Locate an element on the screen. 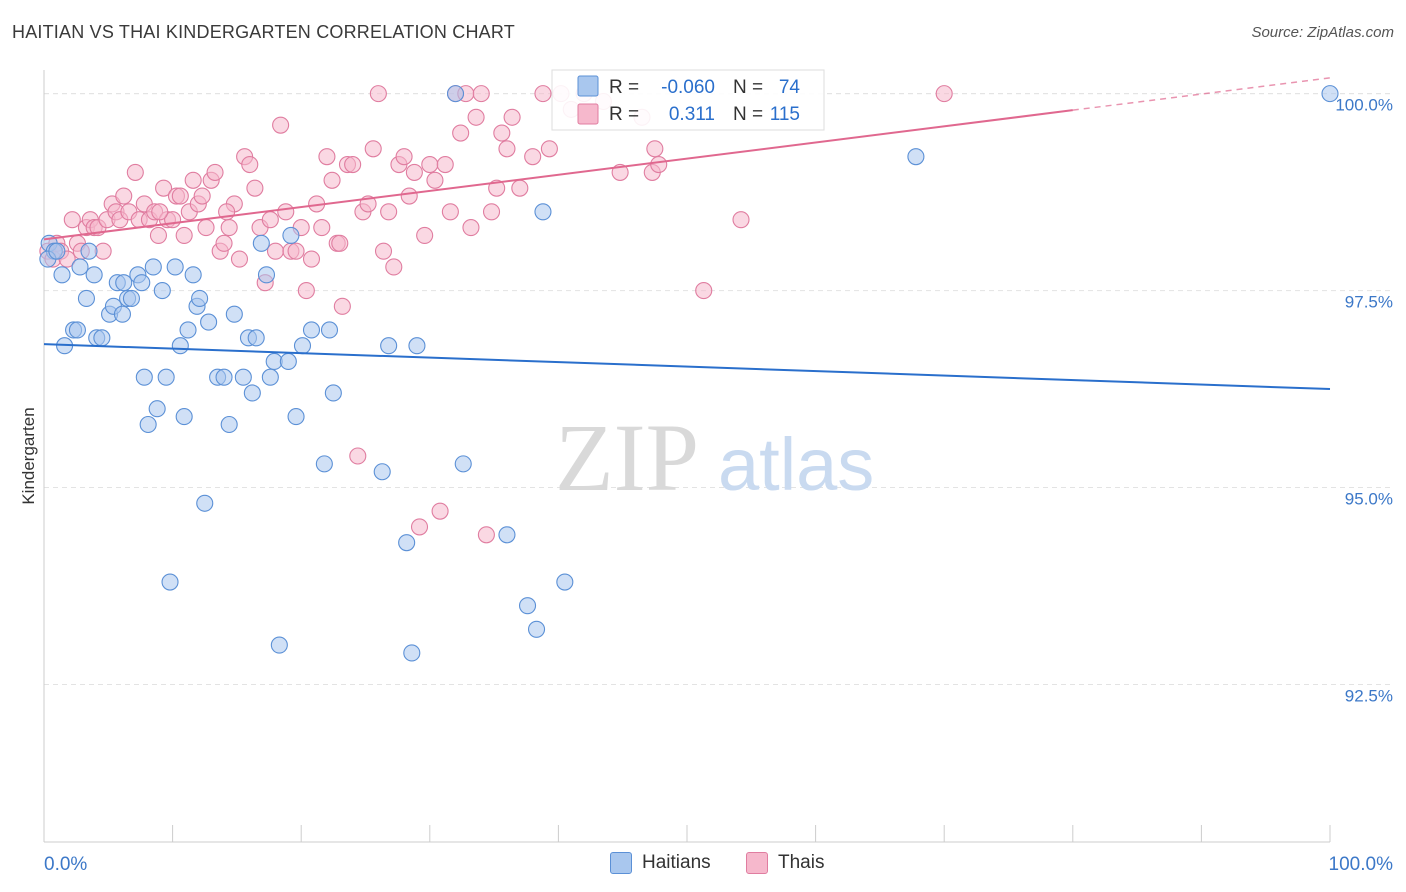  legend-r-value: -0.060 is located at coordinates (688, 87).